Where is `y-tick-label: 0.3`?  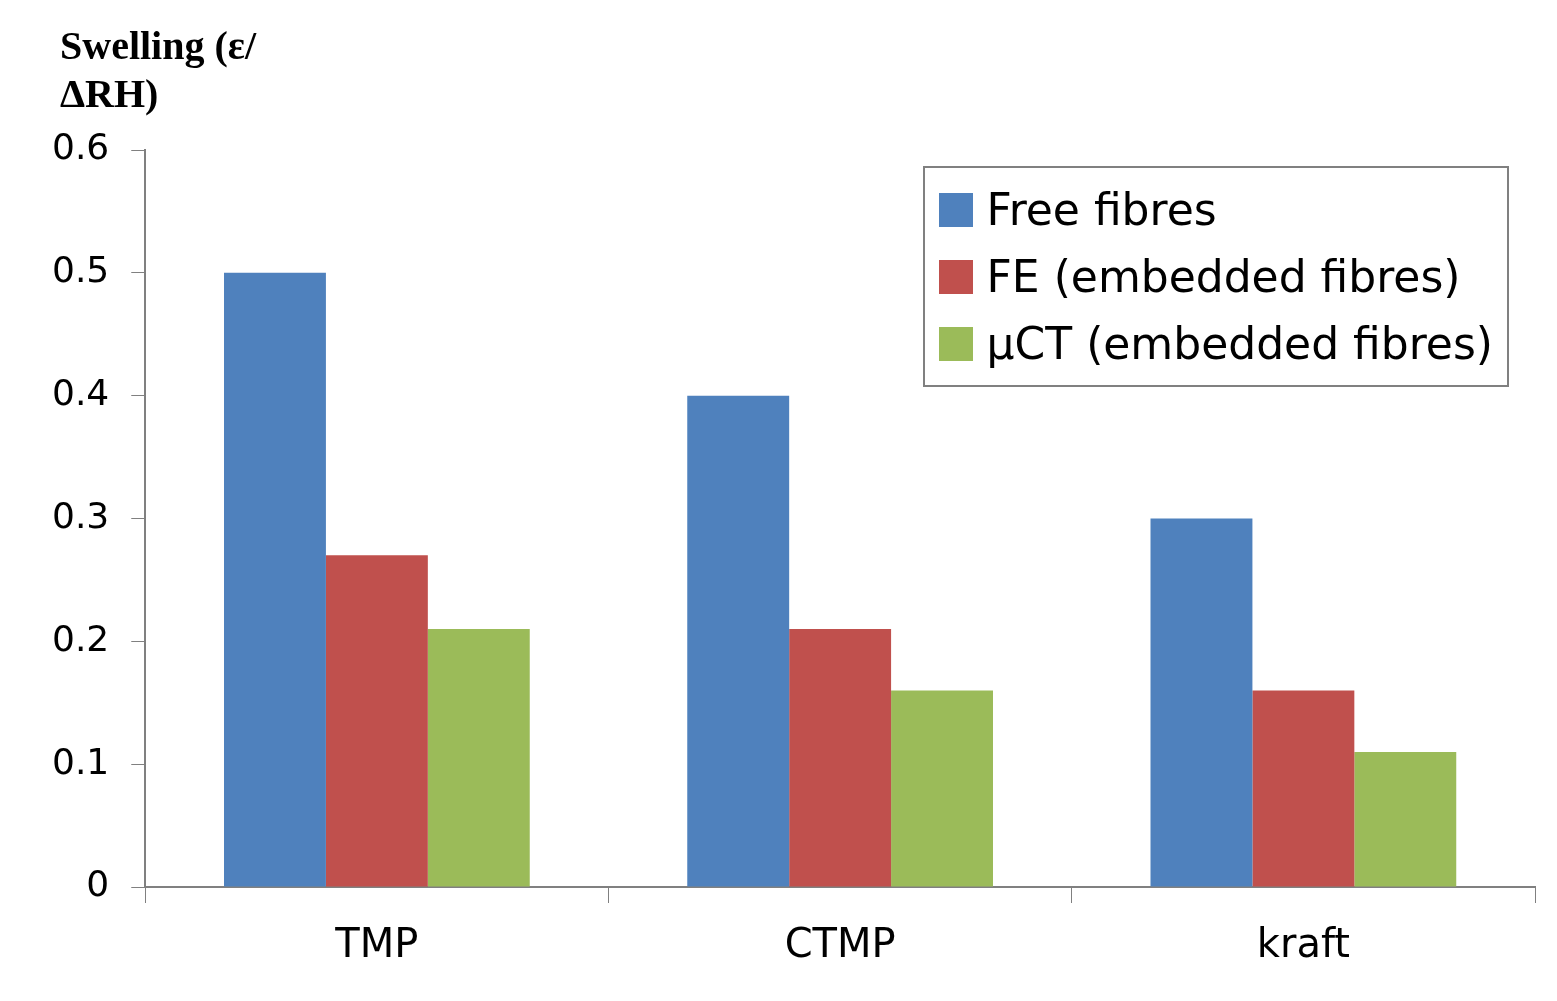
y-tick-label: 0.3 is located at coordinates (80, 515).